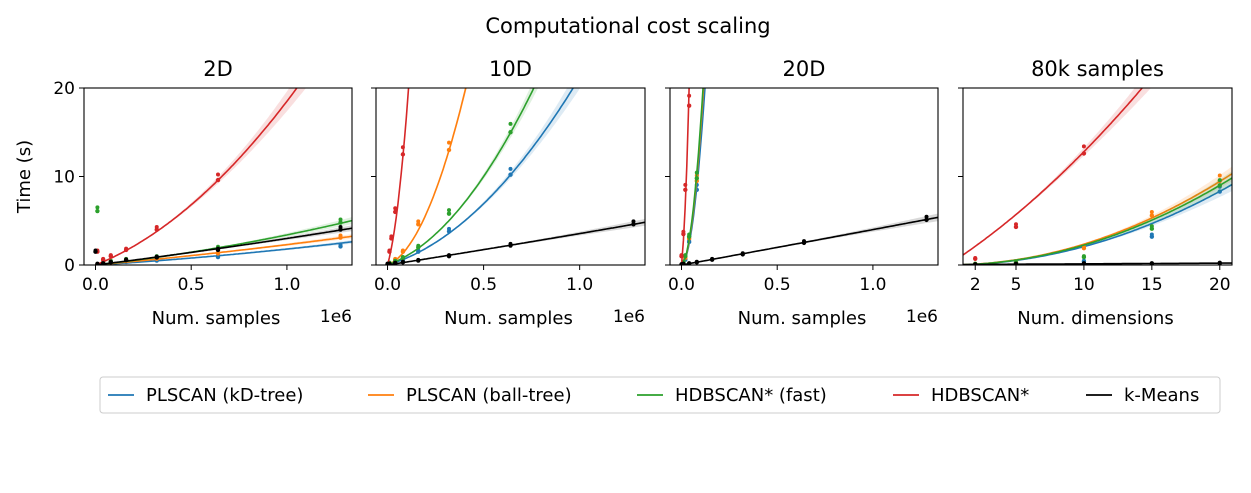 The width and height of the screenshot is (1251, 493). I want to click on chart-panel-1: 2D 0.0 0.5 1.0 0 10 20 Num. samples 1e6 Time (s), so click(183, 193).